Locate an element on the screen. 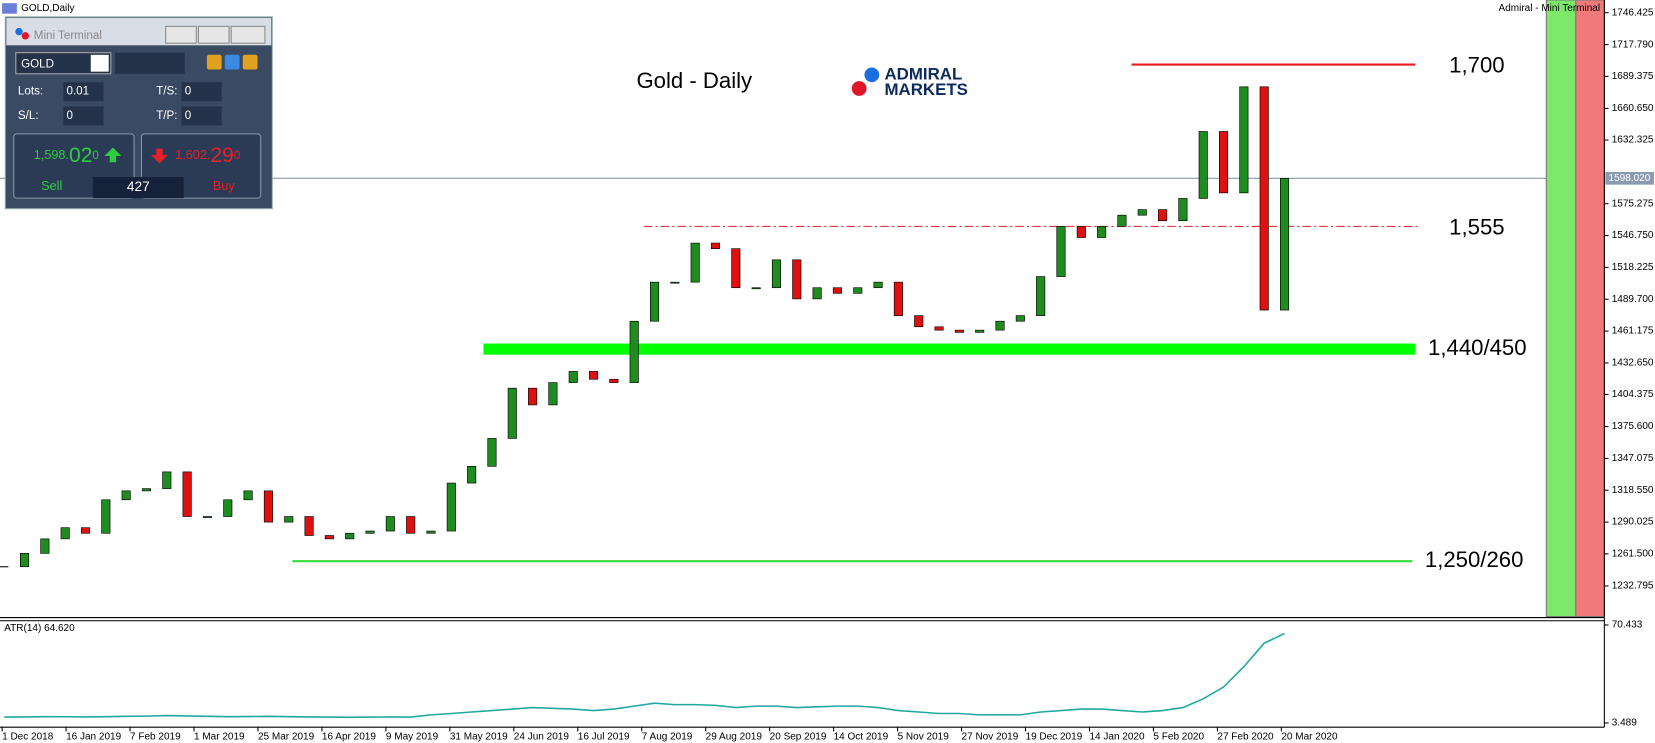 Image resolution: width=1655 pixels, height=743 pixels. x-tick-label: 14 Oct 2019 is located at coordinates (861, 736).